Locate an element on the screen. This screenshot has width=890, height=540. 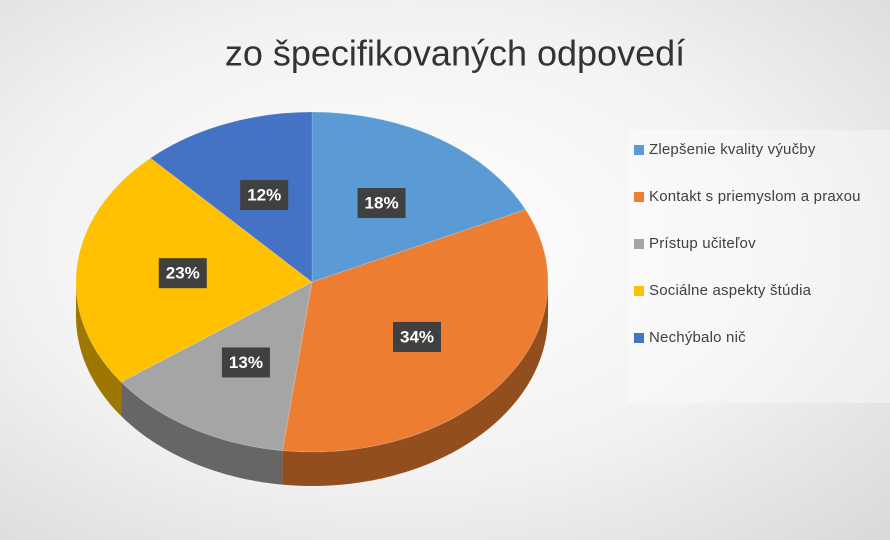
legend-item: Kontakt s priemyslom a praxou is located at coordinates (762, 197).